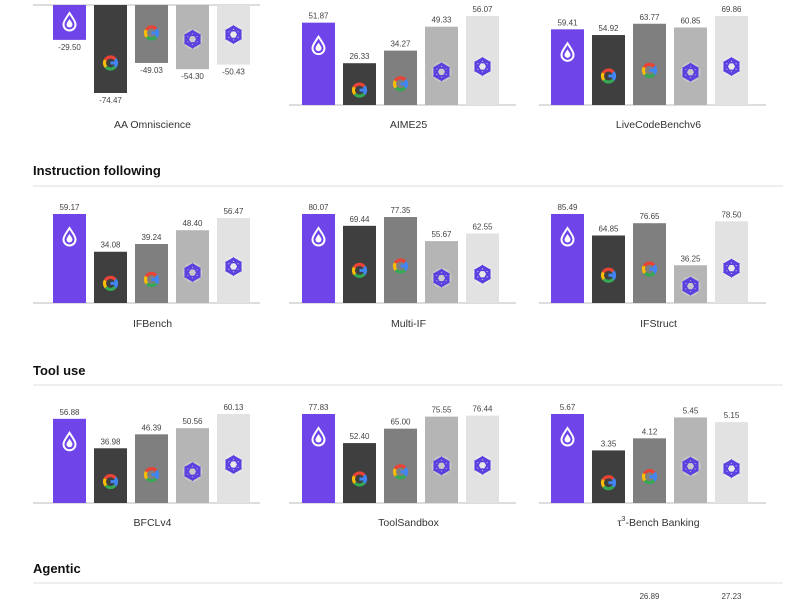  I want to click on chart-caption: τ3-Bench Banking, so click(658, 522).